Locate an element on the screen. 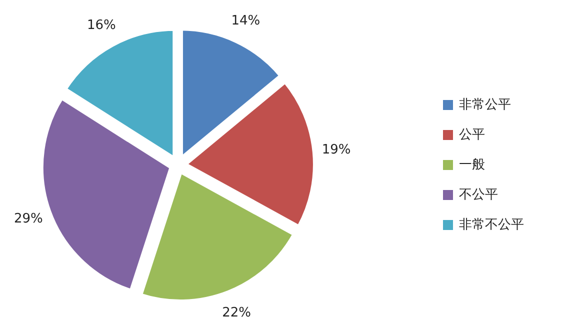 This screenshot has height=329, width=569. data-label: 22% is located at coordinates (236, 312).